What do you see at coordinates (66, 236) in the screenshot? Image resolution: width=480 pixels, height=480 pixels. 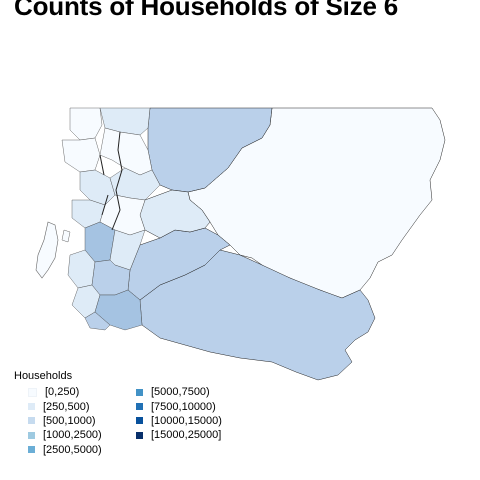 I see `region-island-small` at bounding box center [66, 236].